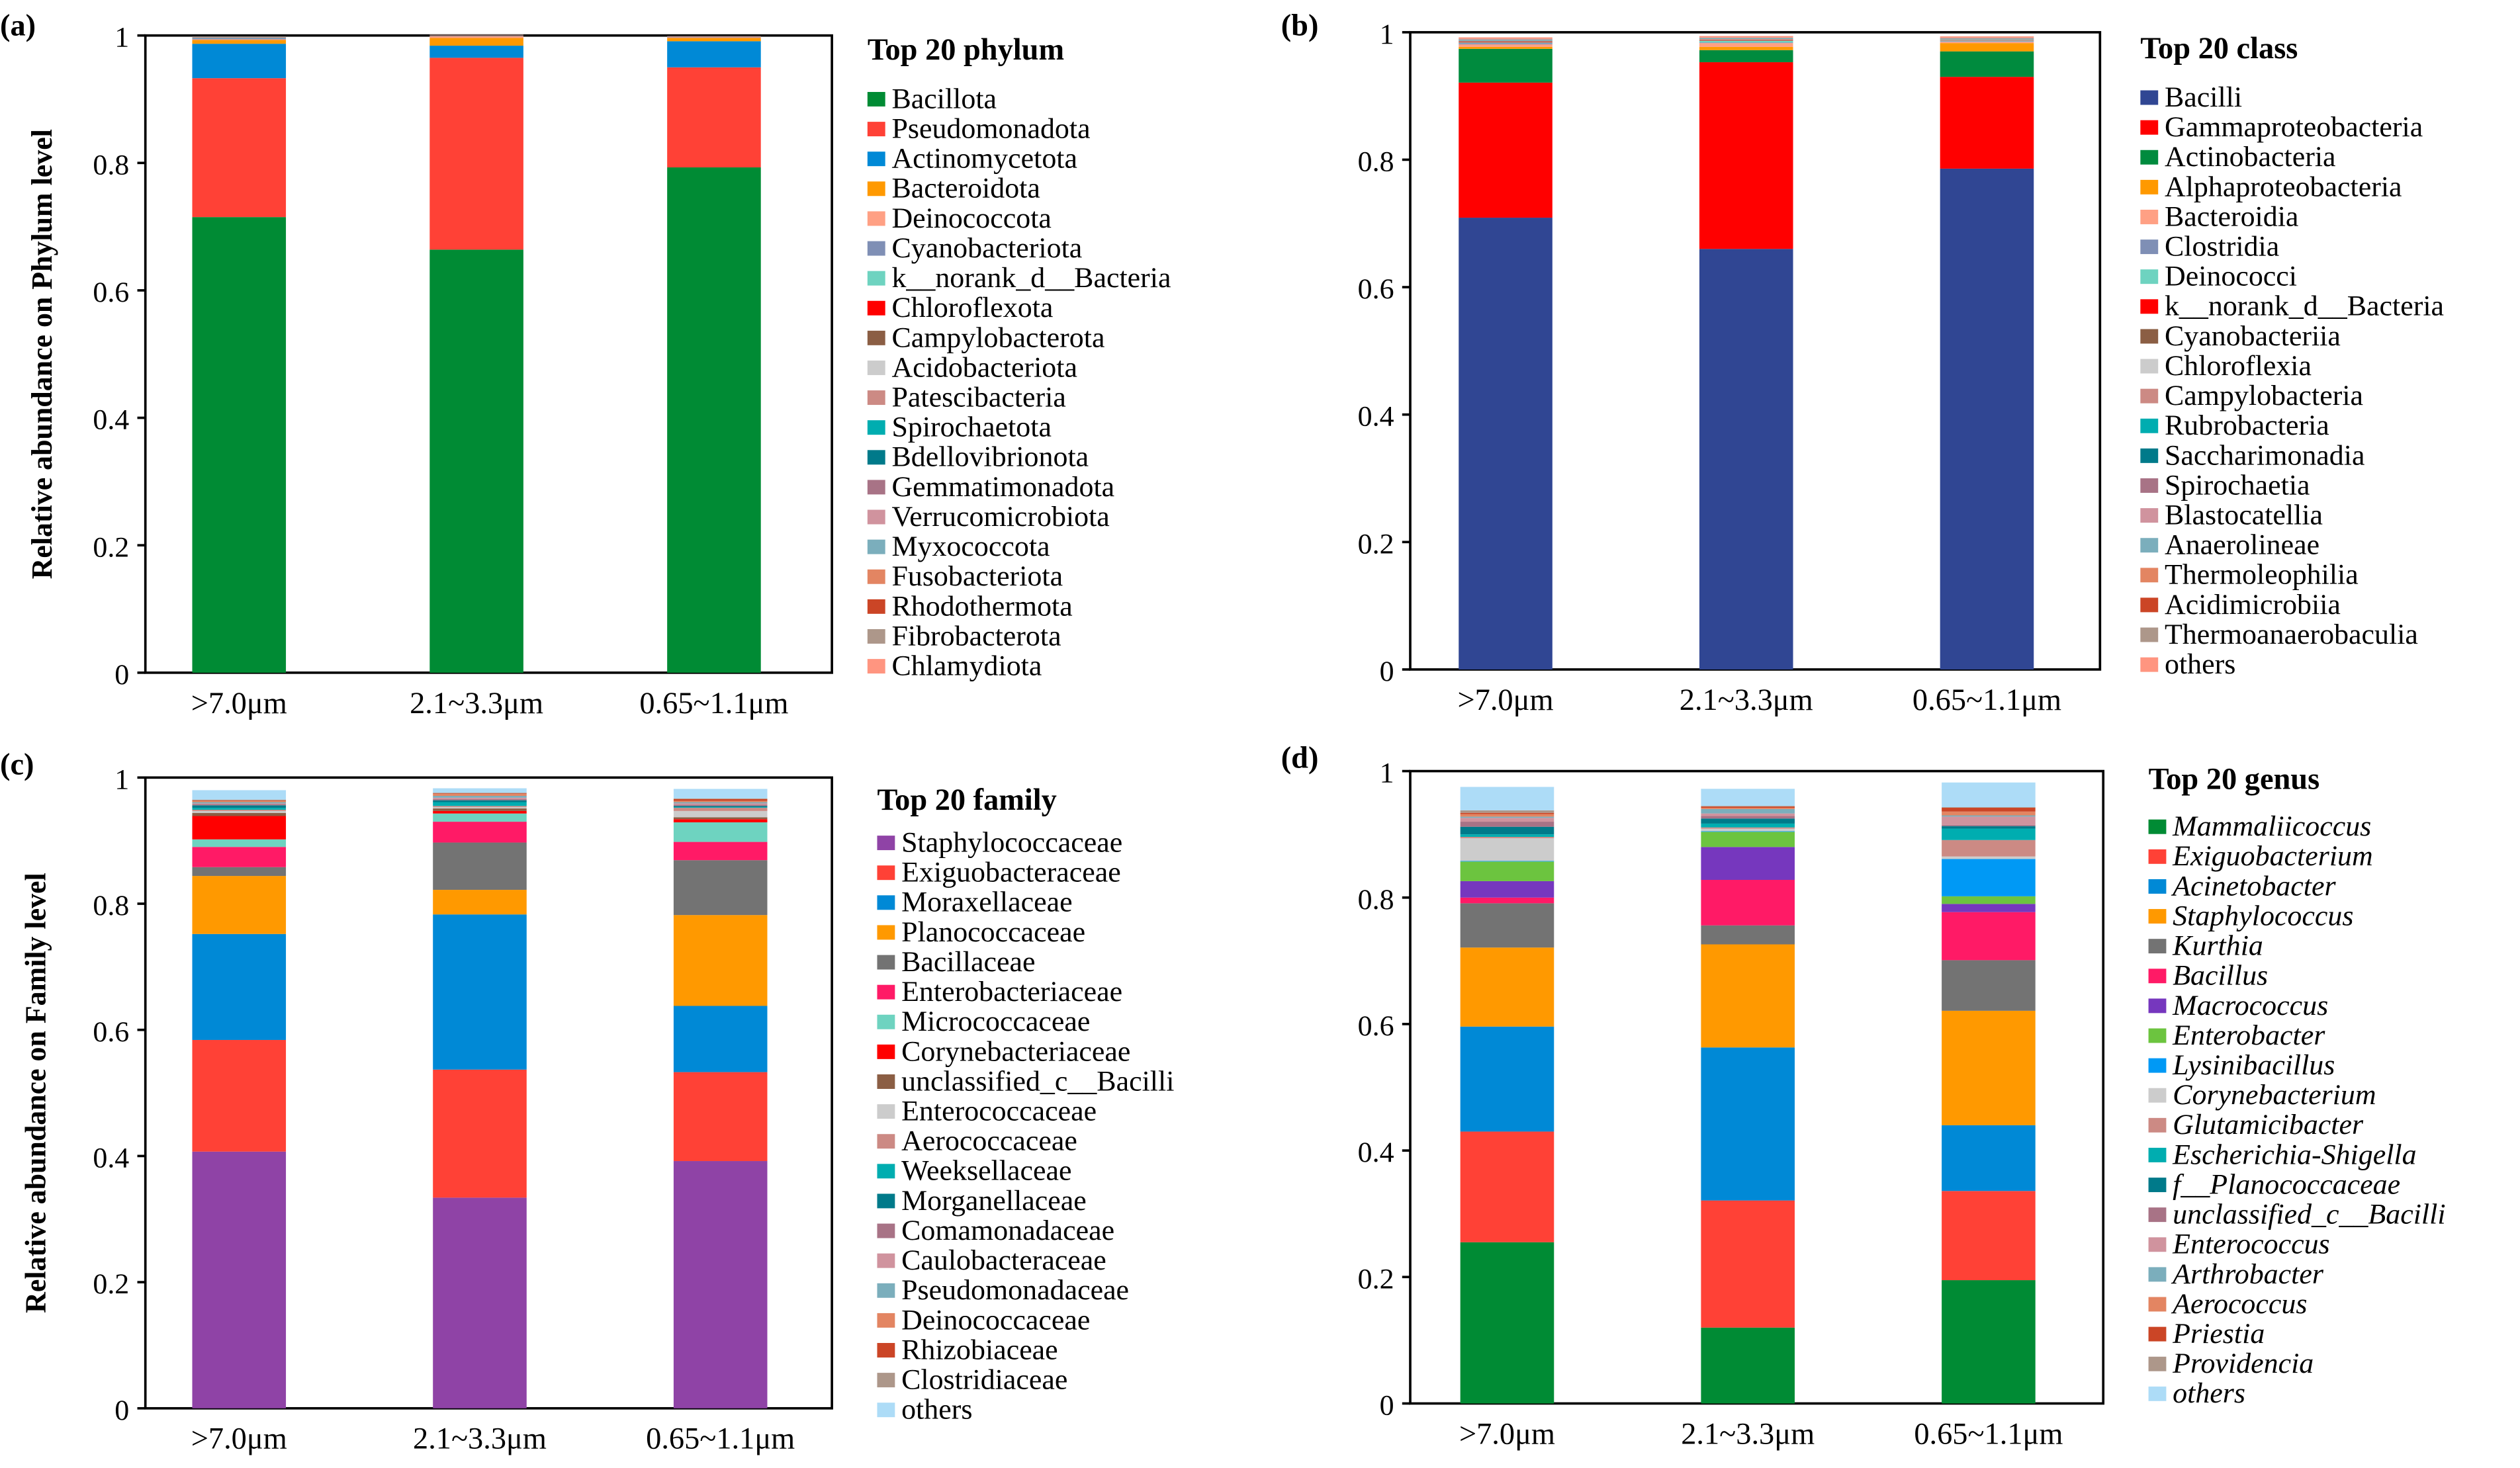 This screenshot has width=2520, height=1468. What do you see at coordinates (476, 154) in the screenshot?
I see `bar-segment-pseudomonadota` at bounding box center [476, 154].